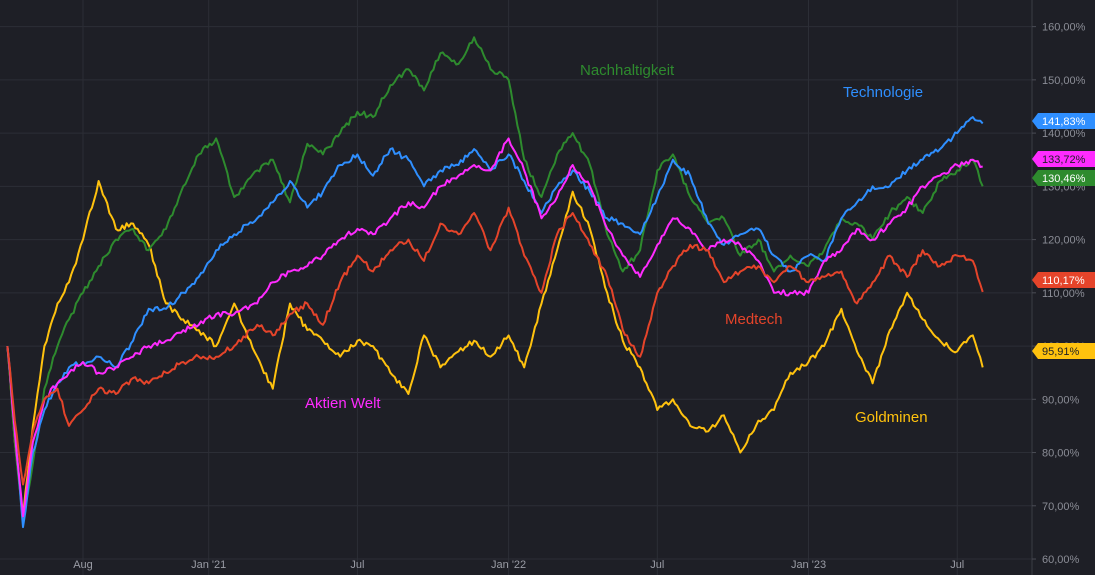 Image resolution: width=1095 pixels, height=575 pixels. What do you see at coordinates (1061, 400) in the screenshot?
I see `y-tick-label: 90,00%` at bounding box center [1061, 400].